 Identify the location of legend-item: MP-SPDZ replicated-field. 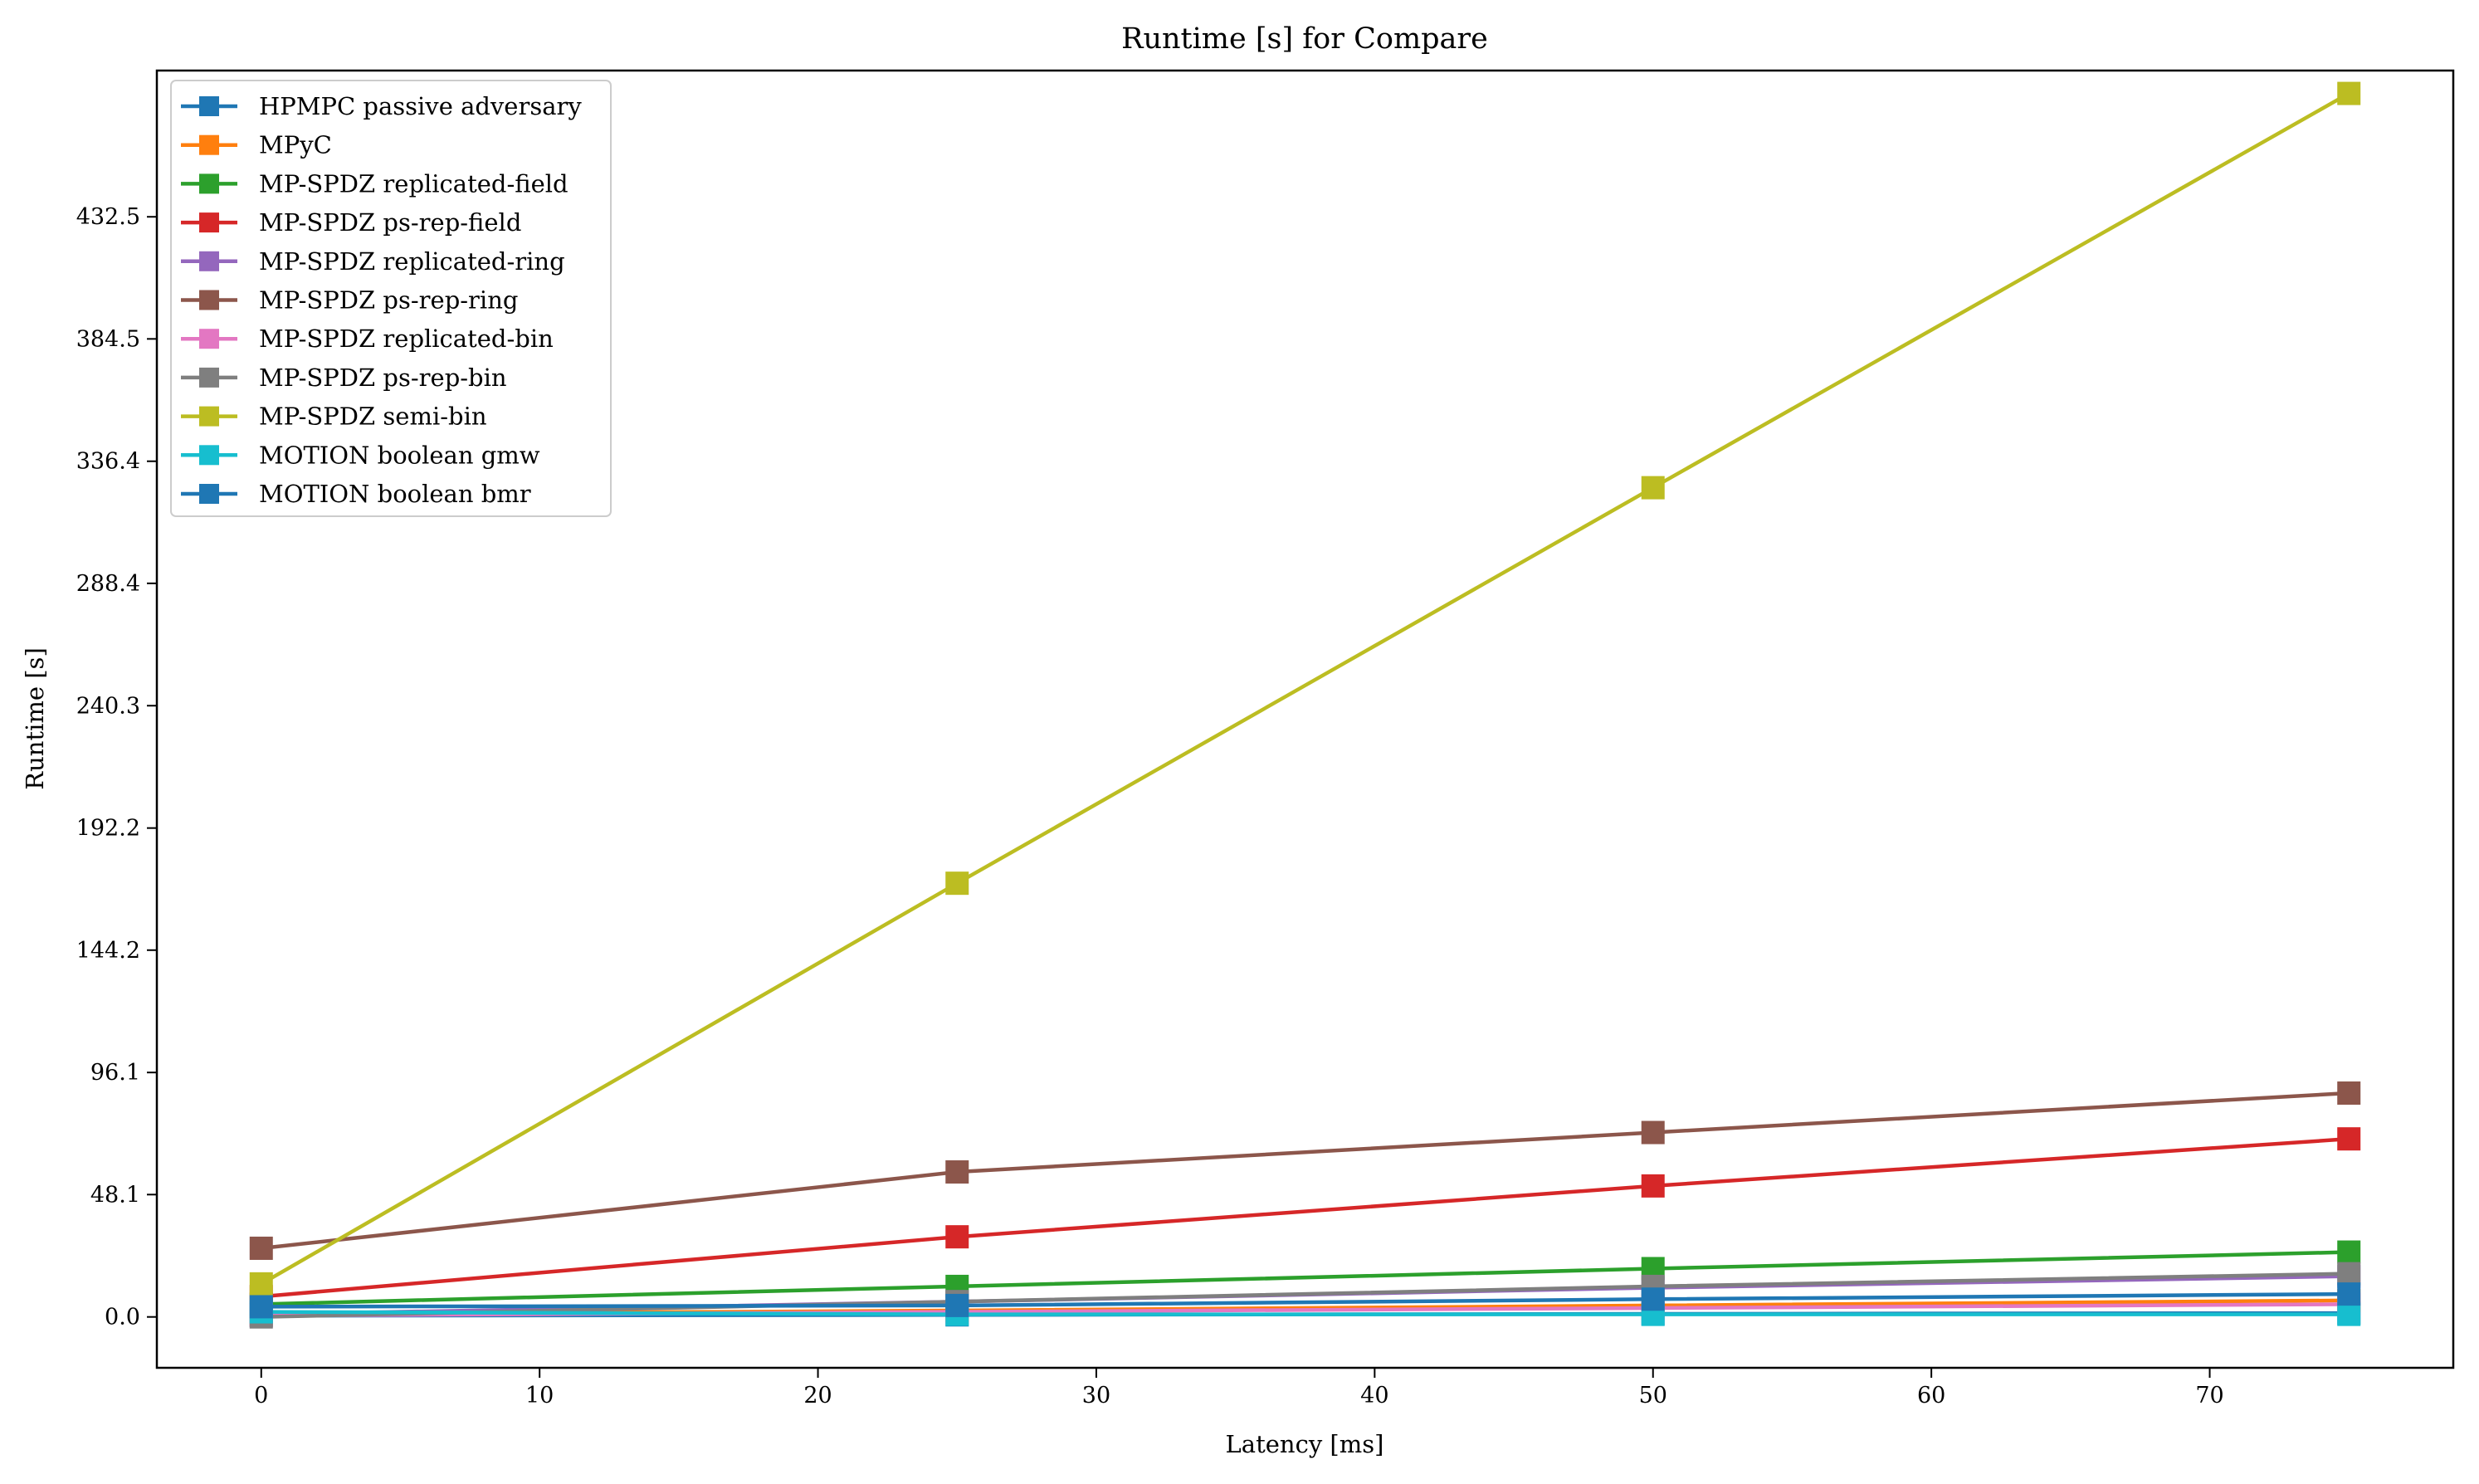
(375, 183).